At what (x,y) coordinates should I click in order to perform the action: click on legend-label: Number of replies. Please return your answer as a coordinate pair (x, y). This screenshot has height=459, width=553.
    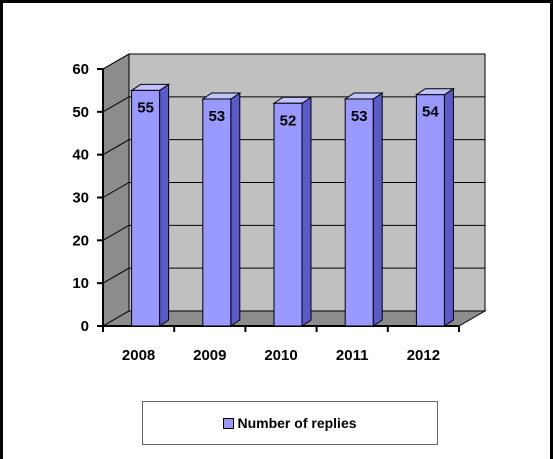
    Looking at the image, I should click on (297, 423).